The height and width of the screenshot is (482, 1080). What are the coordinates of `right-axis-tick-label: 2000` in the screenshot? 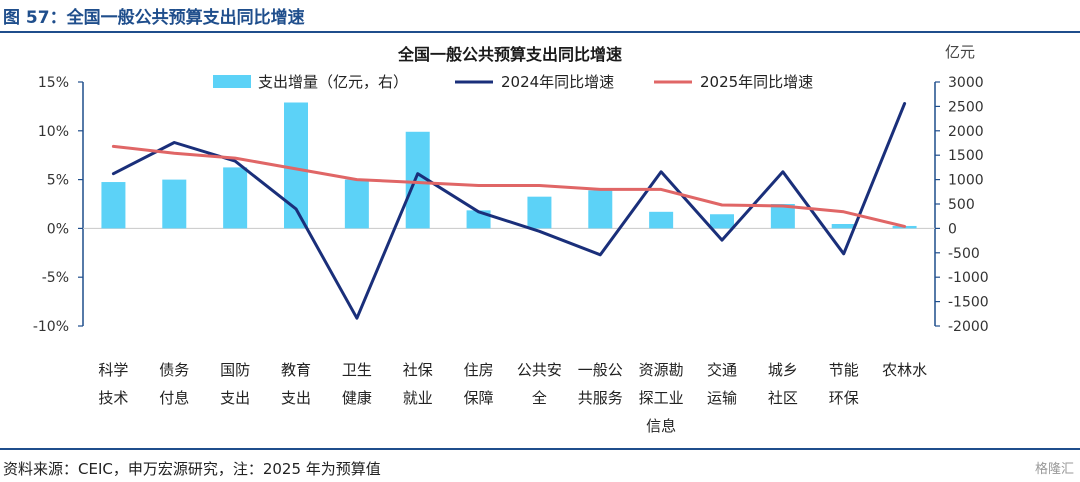 It's located at (966, 132).